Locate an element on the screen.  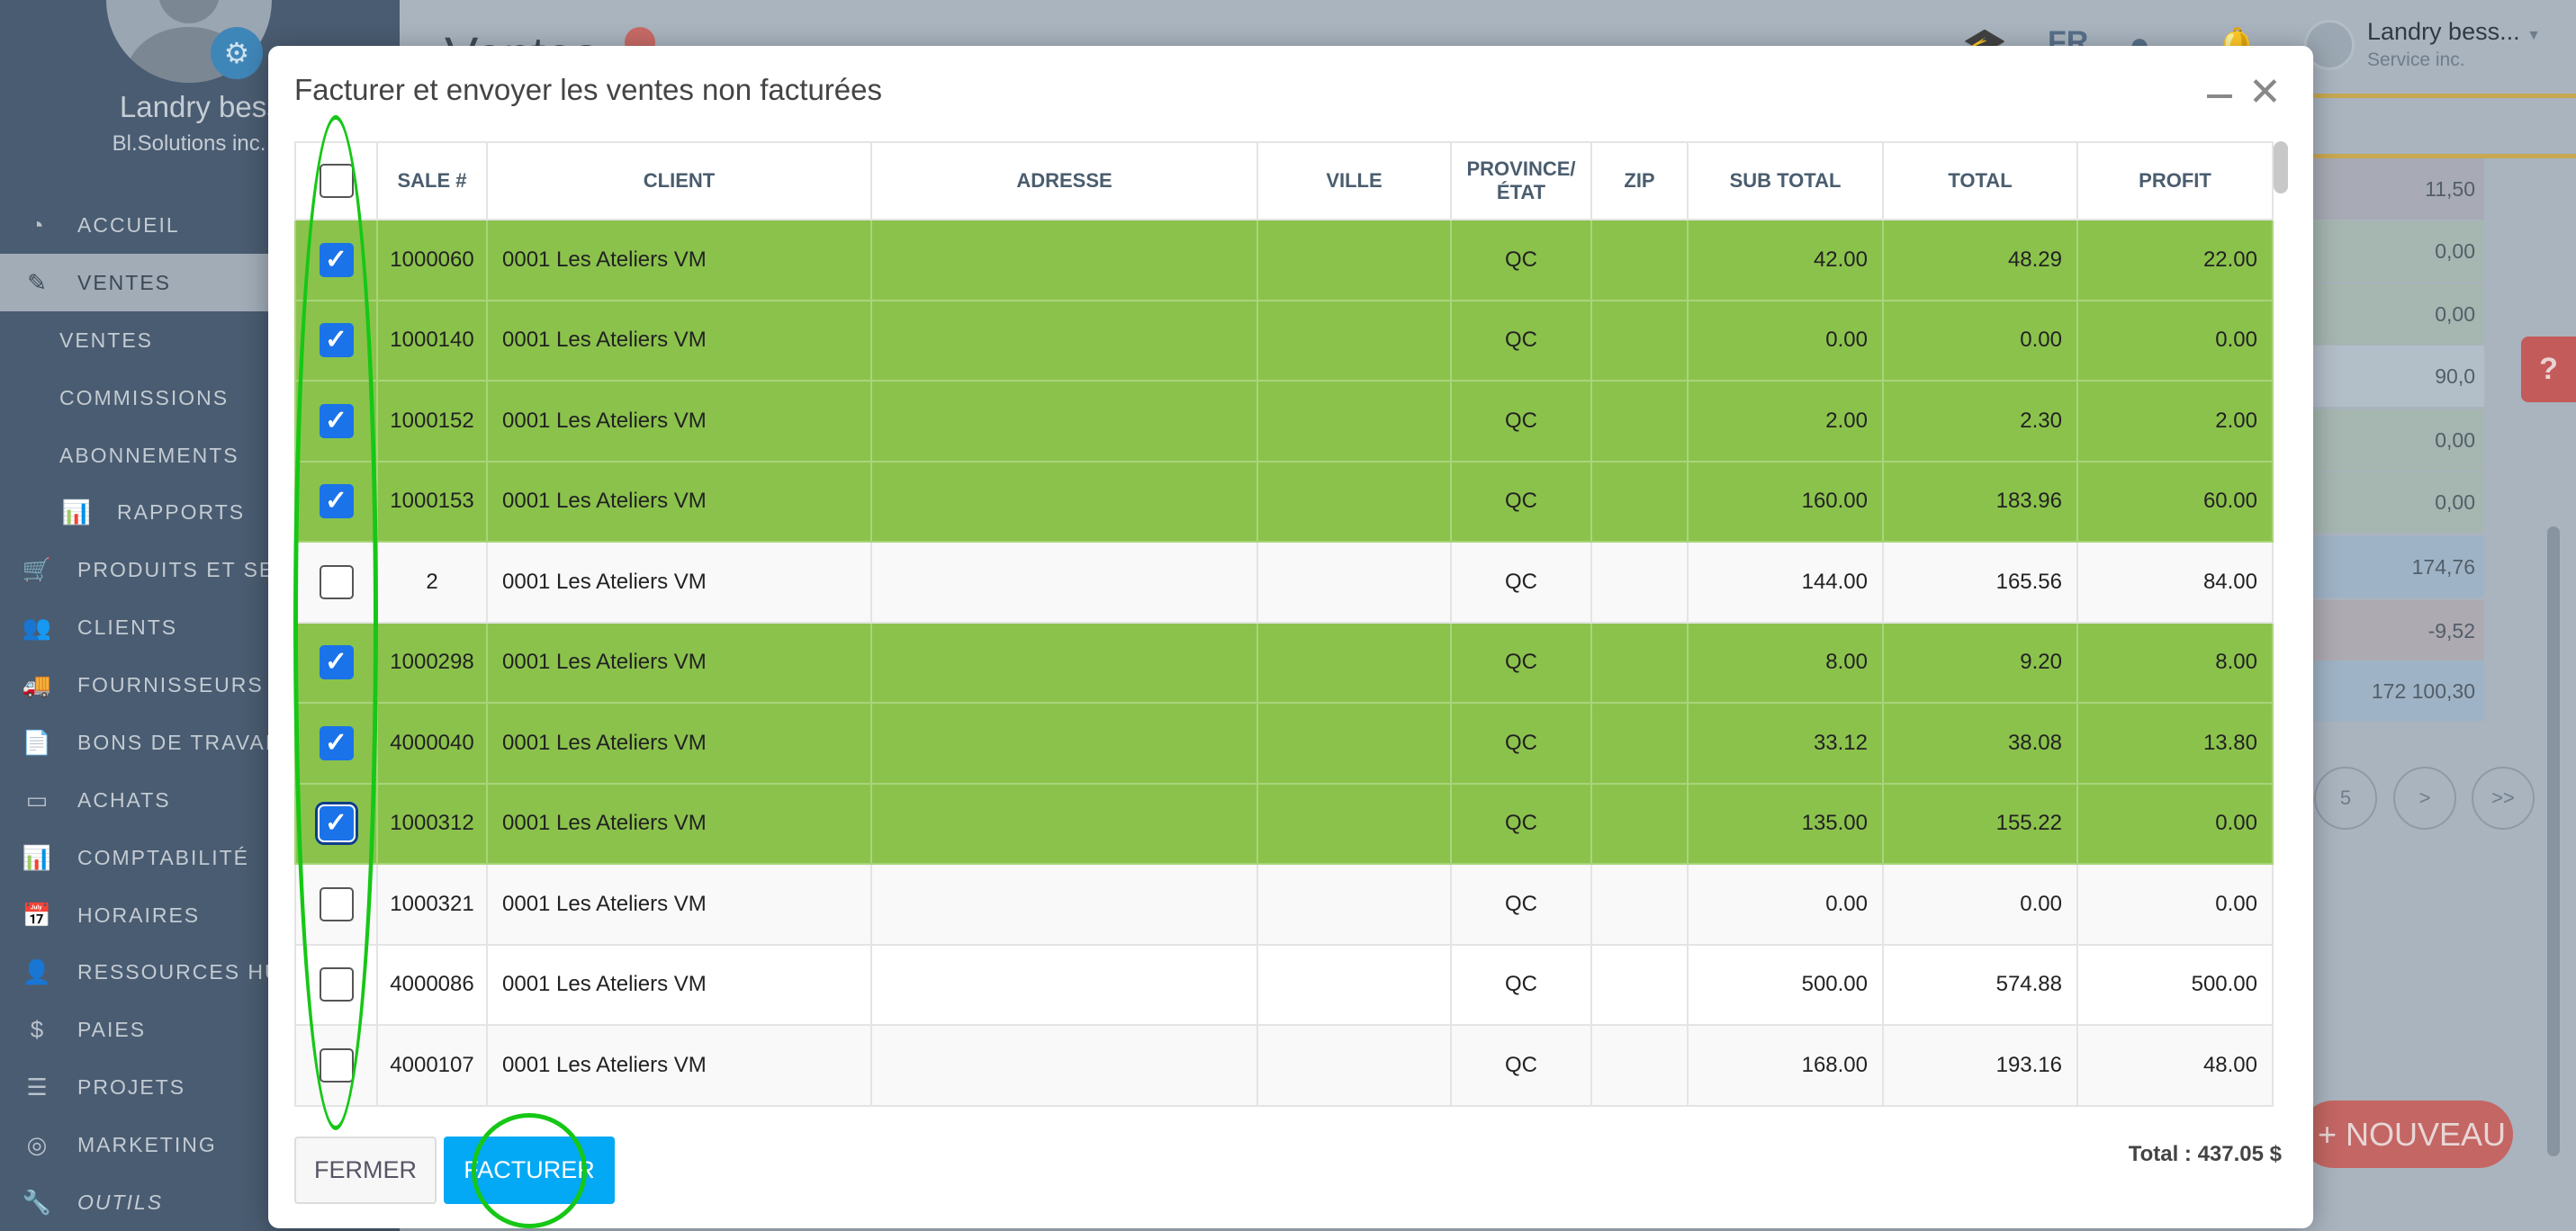
invoice-button: FACTURER is located at coordinates (529, 1170).